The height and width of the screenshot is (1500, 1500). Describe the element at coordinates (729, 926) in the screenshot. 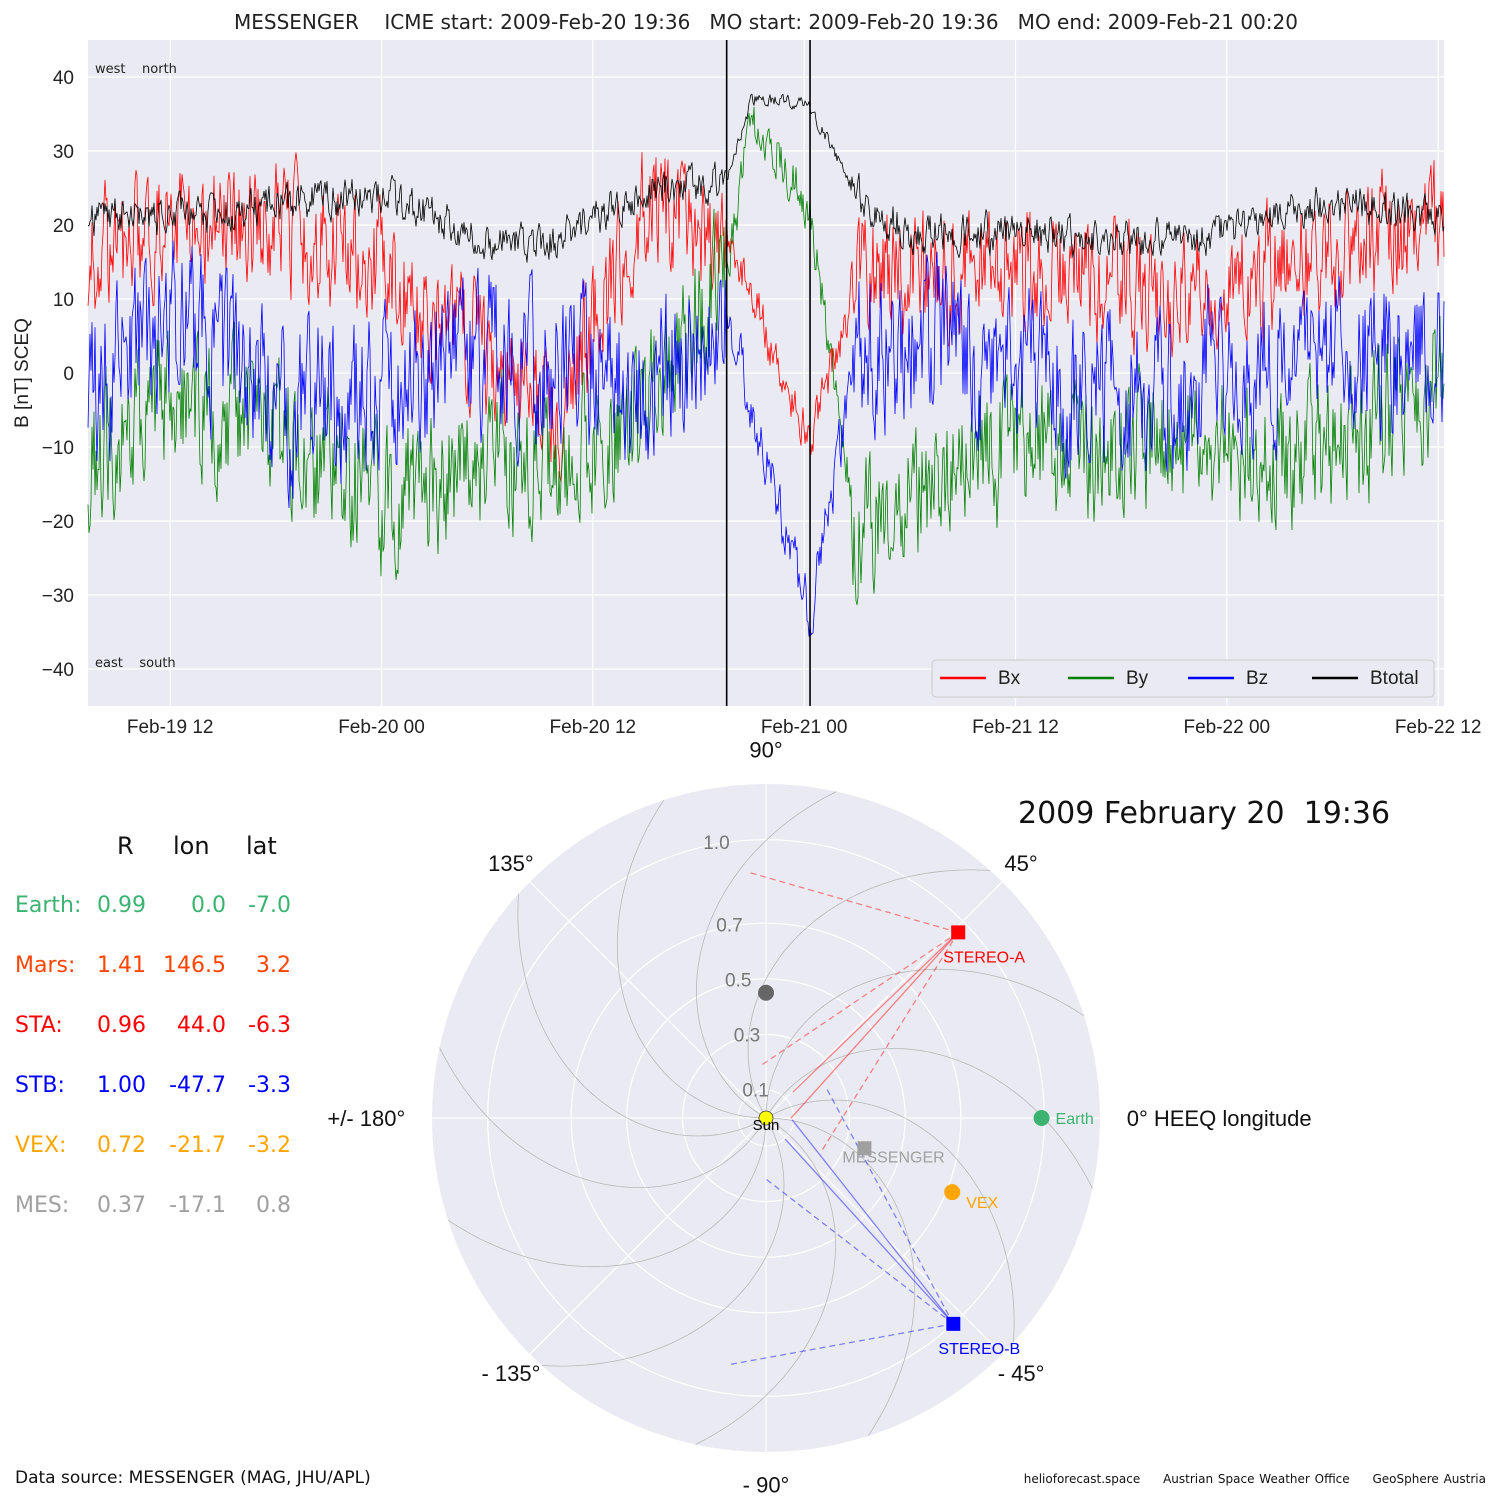

I see `radial-tick-label: 0.7` at that location.